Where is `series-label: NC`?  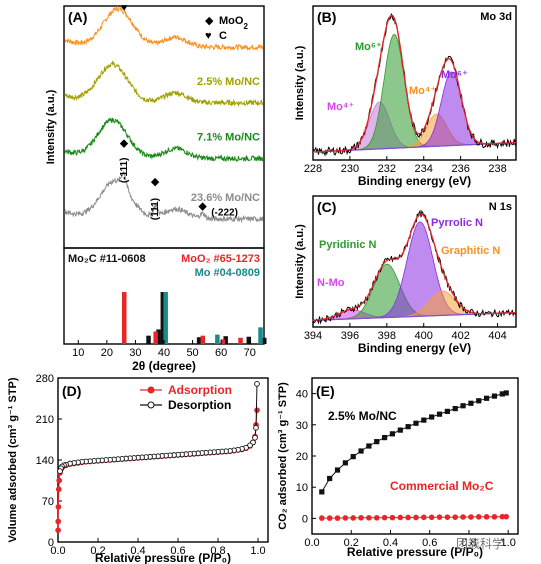
series-label: NC is located at coordinates (252, 1).